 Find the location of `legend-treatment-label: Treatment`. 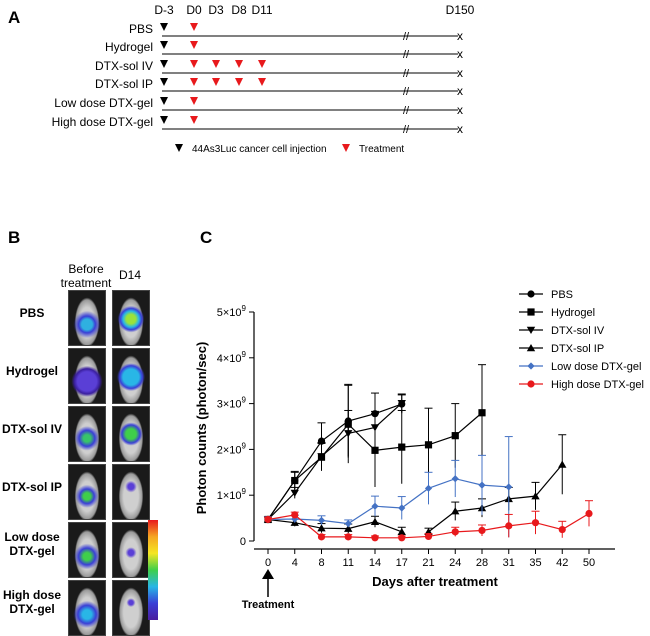

legend-treatment-label: Treatment is located at coordinates (381, 149).